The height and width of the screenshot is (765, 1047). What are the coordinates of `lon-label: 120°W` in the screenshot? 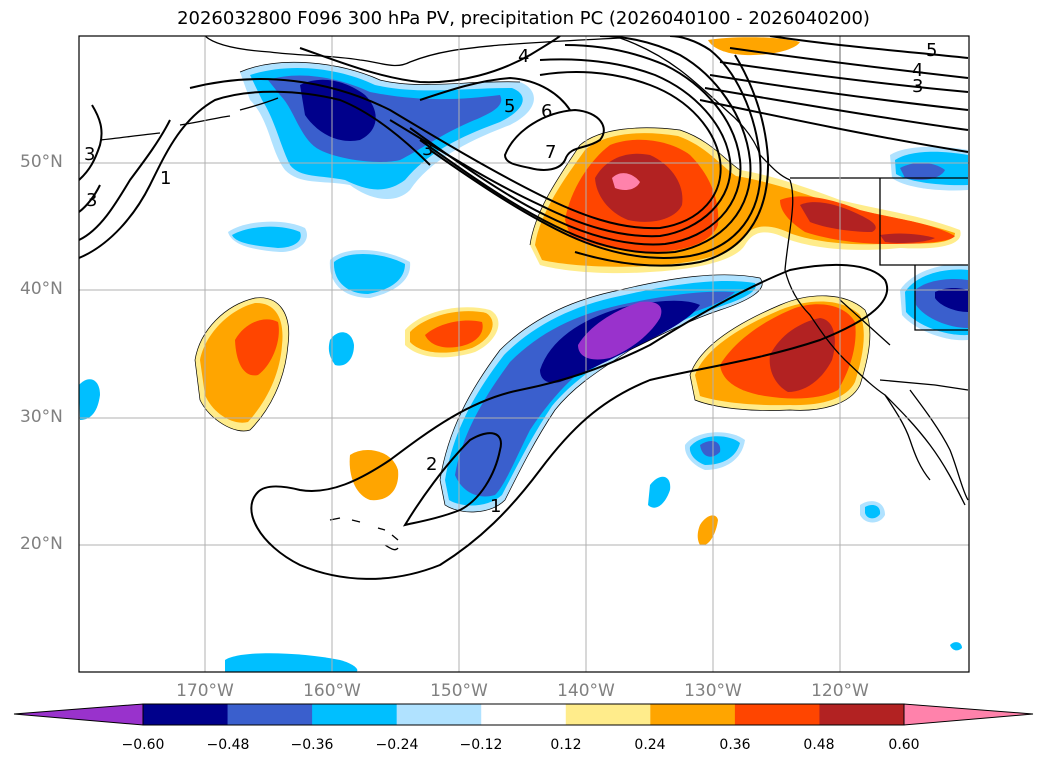 It's located at (840, 691).